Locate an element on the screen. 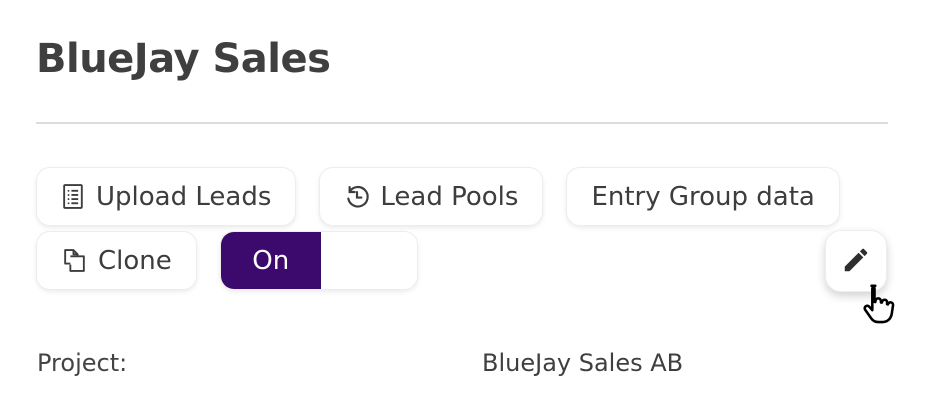  upload-leads-button: Upload Leads is located at coordinates (166, 196).